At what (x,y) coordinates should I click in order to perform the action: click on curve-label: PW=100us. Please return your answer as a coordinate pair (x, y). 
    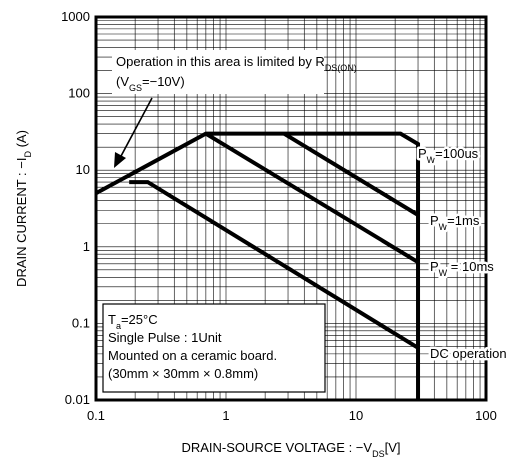
    Looking at the image, I should click on (448, 155).